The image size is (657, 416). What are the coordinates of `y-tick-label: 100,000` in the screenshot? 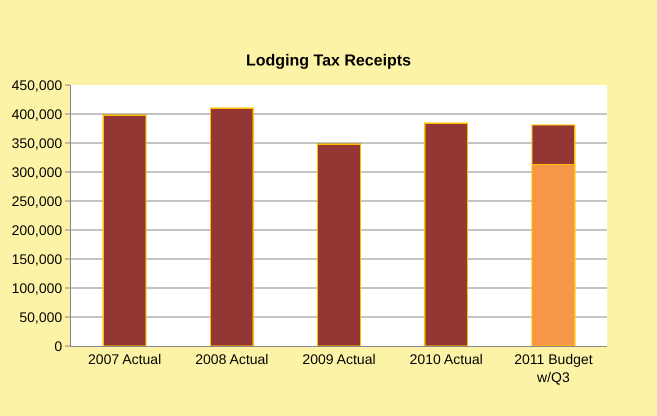 It's located at (37, 288).